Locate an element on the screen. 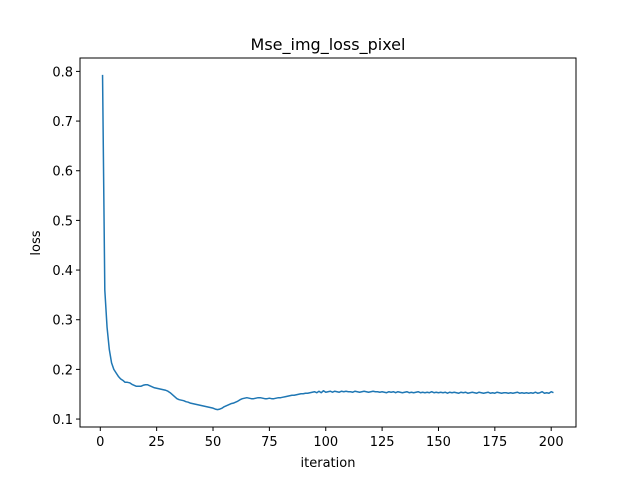 Image resolution: width=640 pixels, height=480 pixels. x-tick-label: 150 is located at coordinates (438, 442).